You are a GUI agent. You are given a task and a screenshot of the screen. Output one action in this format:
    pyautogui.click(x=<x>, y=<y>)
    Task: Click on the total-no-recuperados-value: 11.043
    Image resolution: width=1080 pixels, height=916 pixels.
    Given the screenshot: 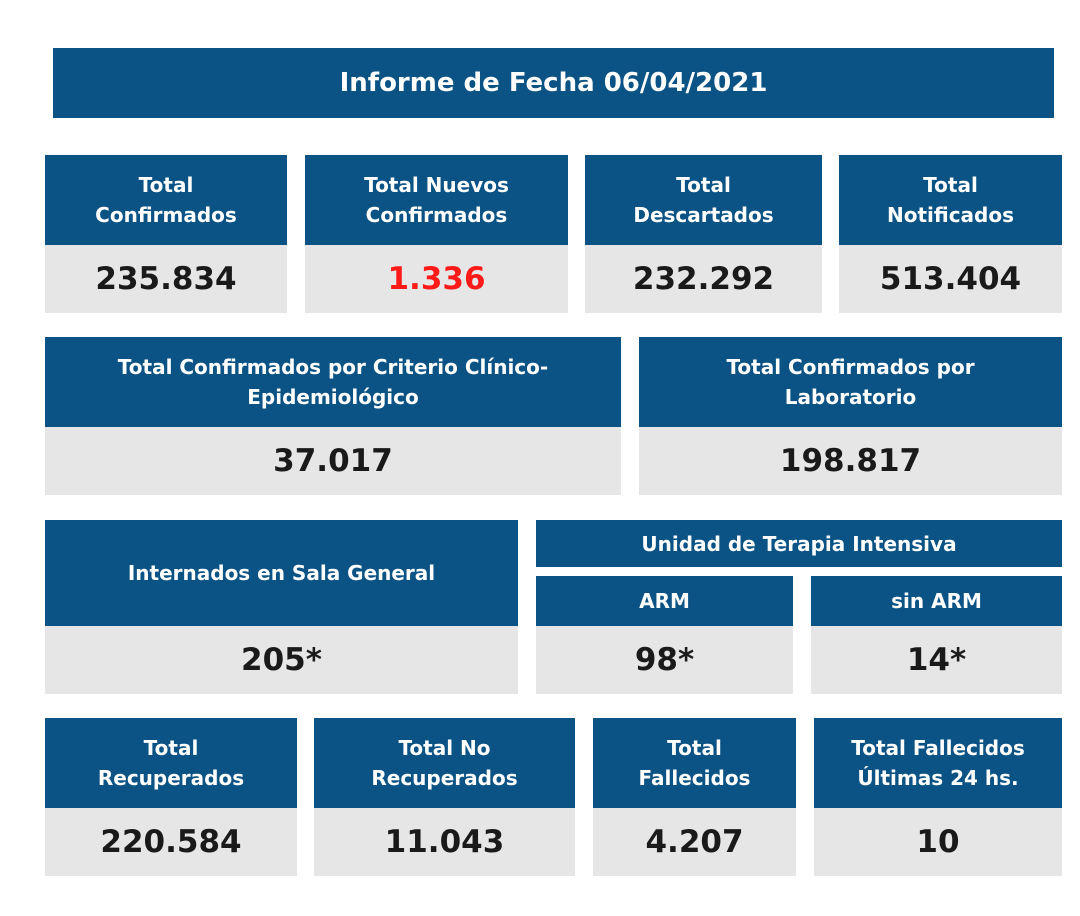 What is the action you would take?
    pyautogui.click(x=444, y=842)
    